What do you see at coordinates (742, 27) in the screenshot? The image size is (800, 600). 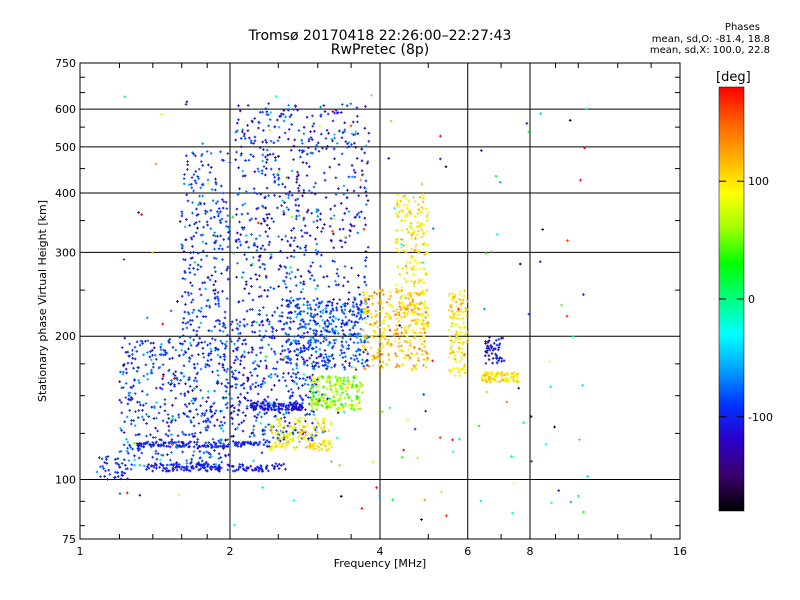 I see `stats-heading: Phases` at bounding box center [742, 27].